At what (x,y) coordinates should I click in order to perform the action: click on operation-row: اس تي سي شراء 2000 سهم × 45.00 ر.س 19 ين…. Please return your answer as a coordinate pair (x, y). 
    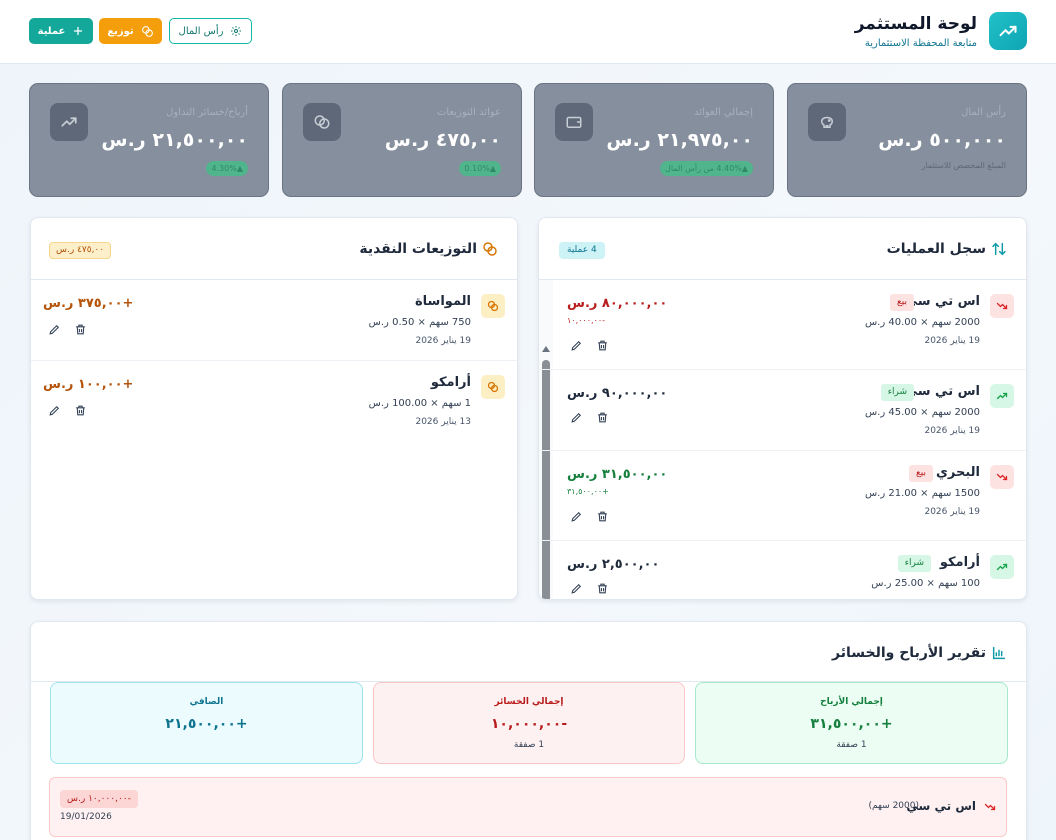
    Looking at the image, I should click on (782, 410).